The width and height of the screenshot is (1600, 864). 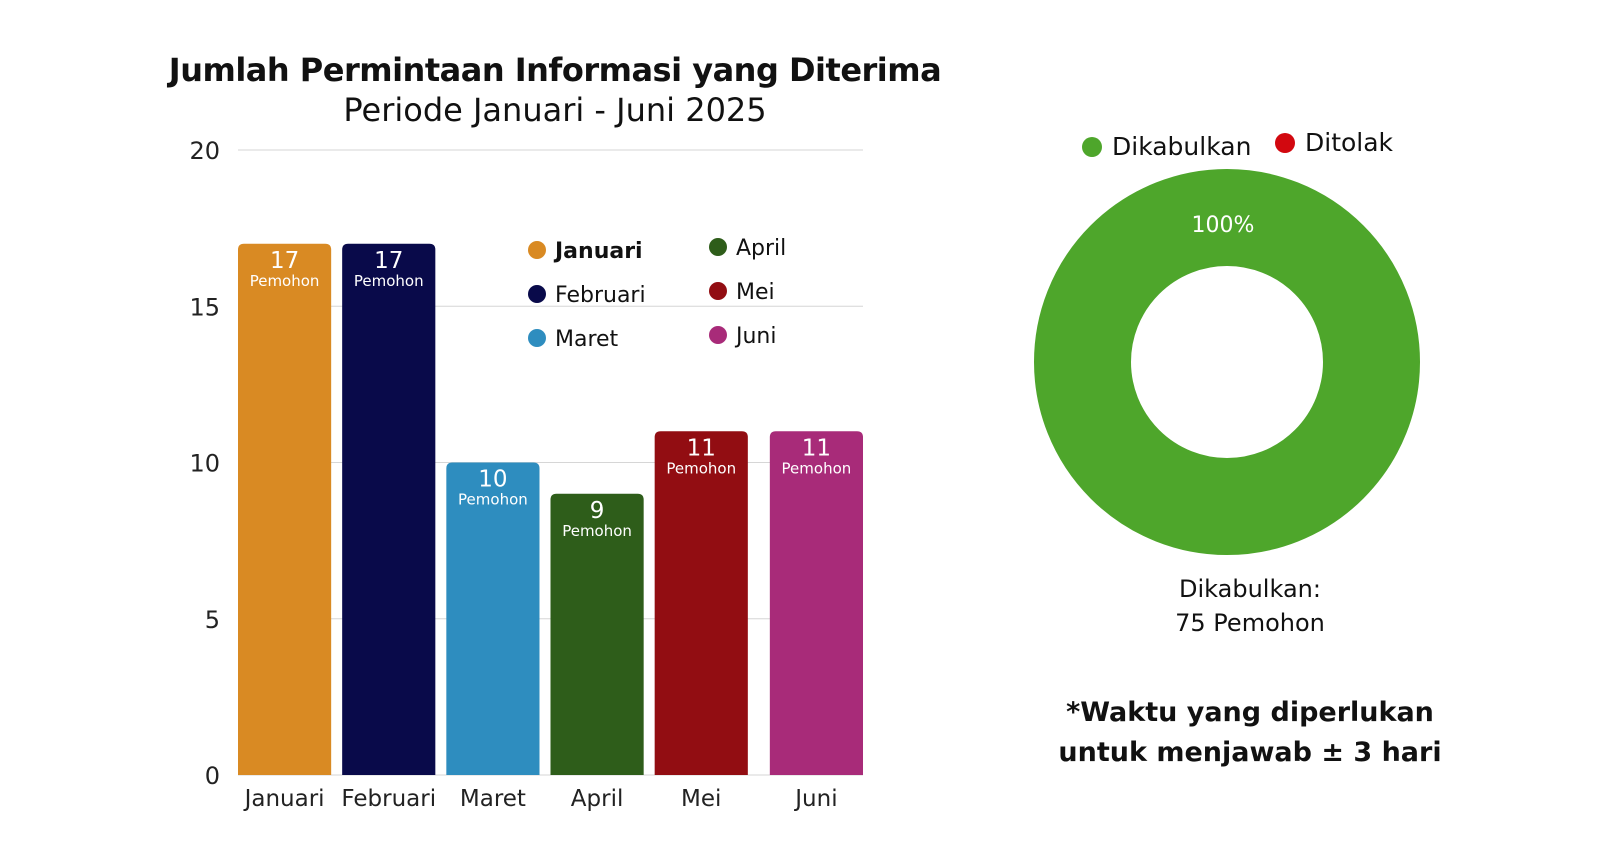 I want to click on x-tick-label: Maret, so click(x=493, y=799).